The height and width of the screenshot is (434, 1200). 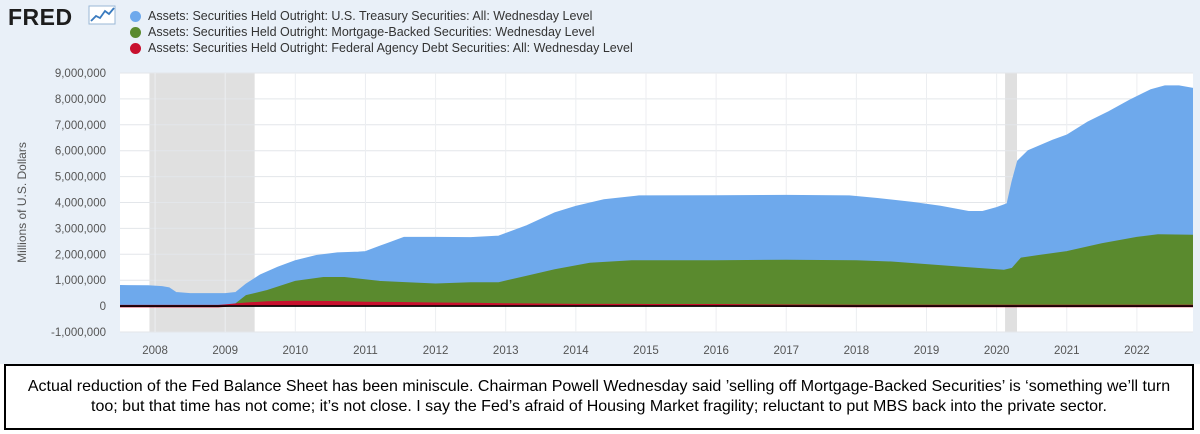 What do you see at coordinates (927, 351) in the screenshot?
I see `x-tick-label: 2019` at bounding box center [927, 351].